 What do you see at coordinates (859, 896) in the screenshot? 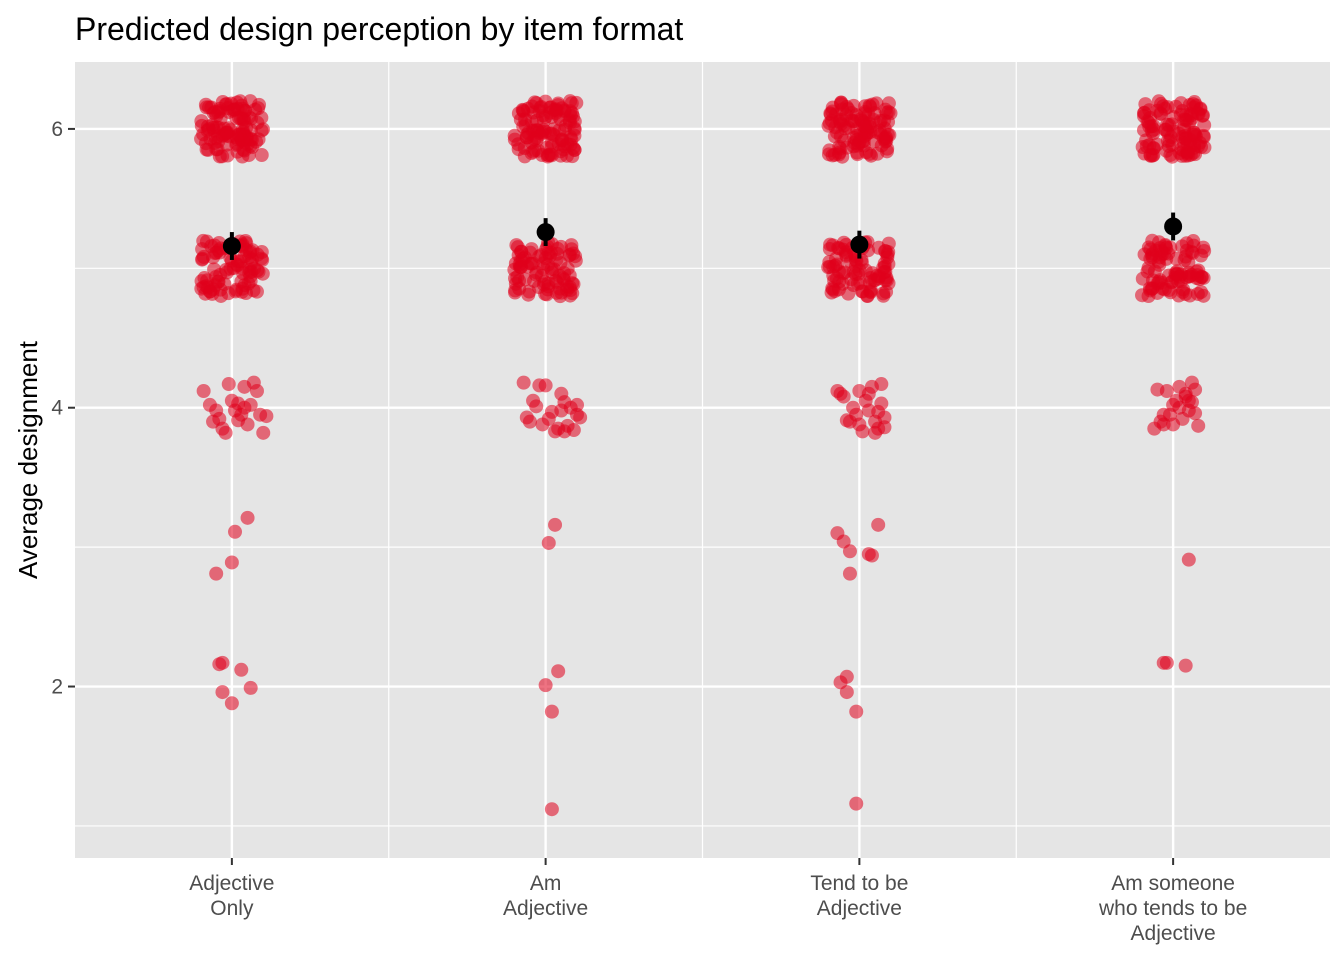
I see `x-tick-label: Tend to be Adjective` at bounding box center [859, 896].